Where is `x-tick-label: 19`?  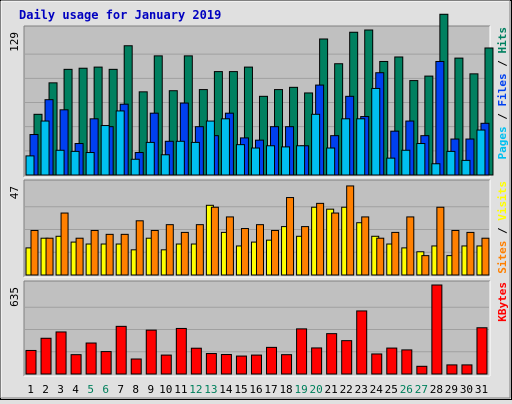
x-tick-label: 19 is located at coordinates (300, 389).